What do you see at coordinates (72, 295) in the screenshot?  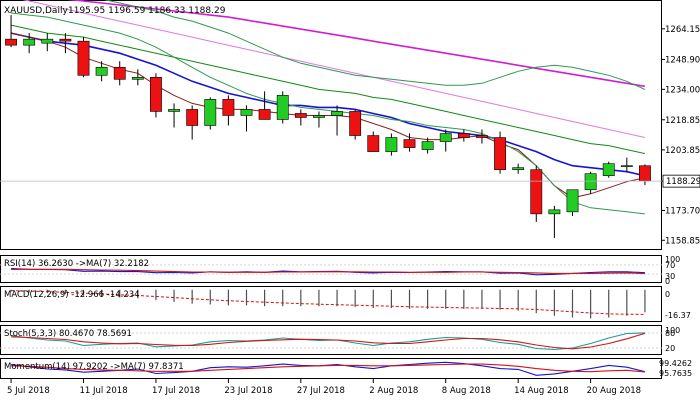 I see `macd-label: MACD(12,26,9) -12.966 -14.234` at bounding box center [72, 295].